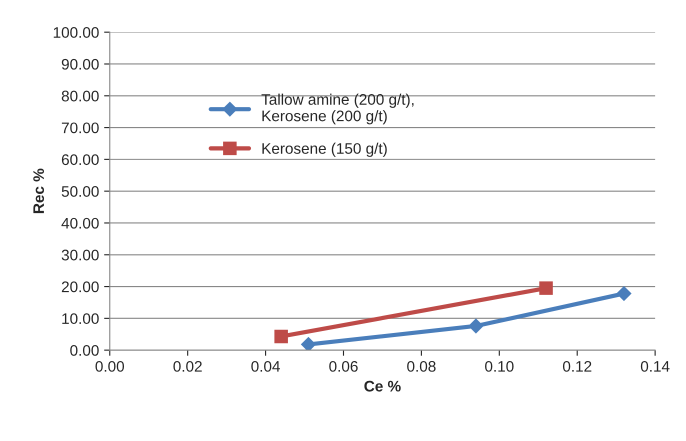 The image size is (686, 441). Describe the element at coordinates (109, 366) in the screenshot. I see `x-tick-label: 0.00` at that location.